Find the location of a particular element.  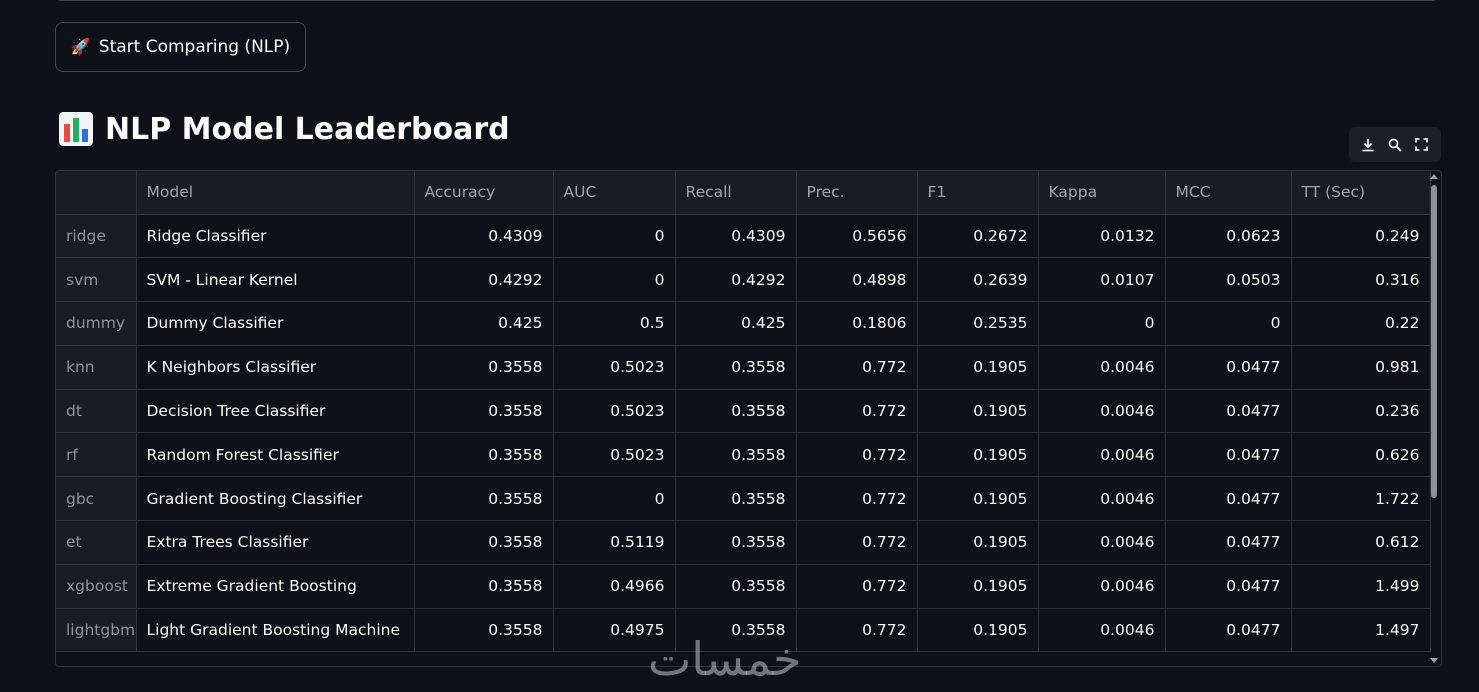

metric-cell: 0.4898 is located at coordinates (857, 280).